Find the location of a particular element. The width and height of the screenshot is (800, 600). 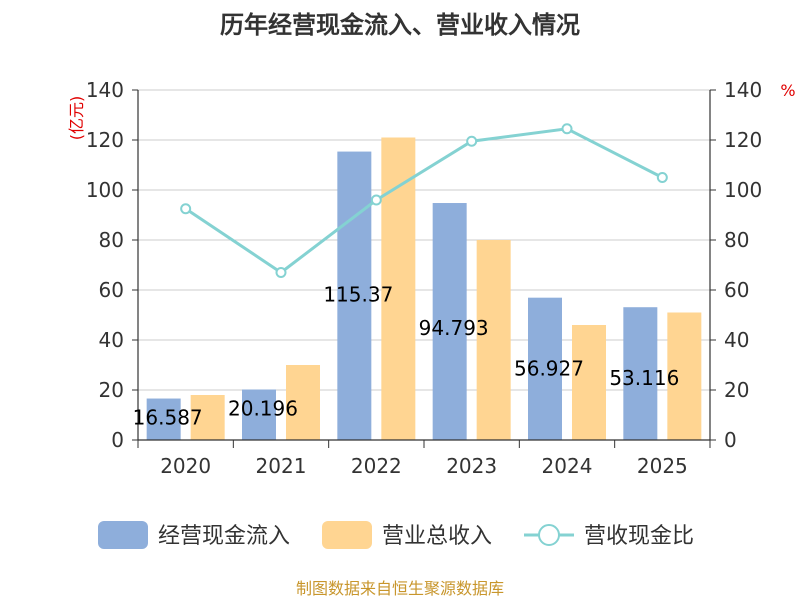

legend: 经营现金流入 营业总收入 营收现金比 is located at coordinates (396, 535).